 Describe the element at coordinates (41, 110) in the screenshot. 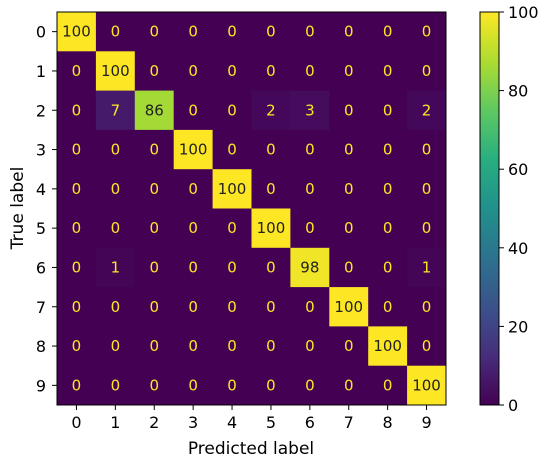

I see `y-tick-label: 2` at that location.